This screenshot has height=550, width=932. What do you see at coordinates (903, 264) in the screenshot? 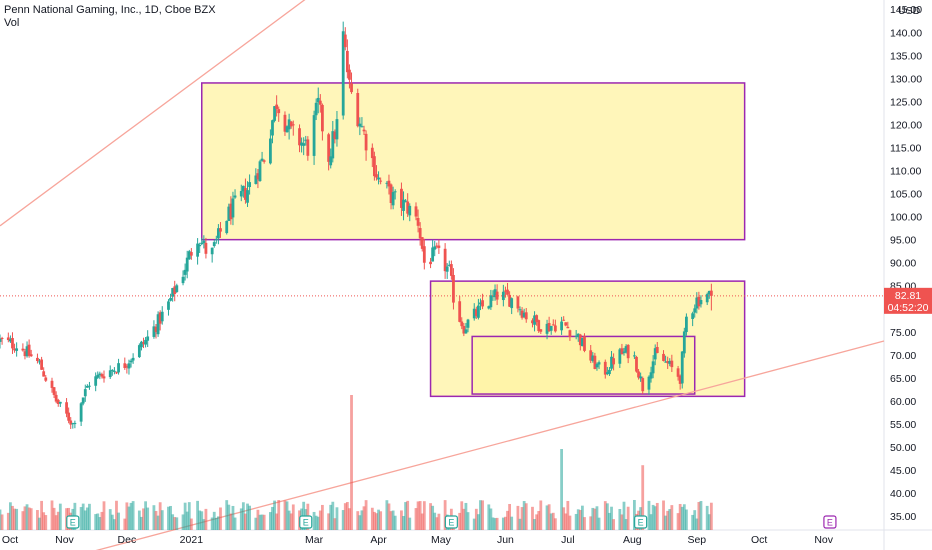
I see `price-tick-label: 90.00` at bounding box center [903, 264].